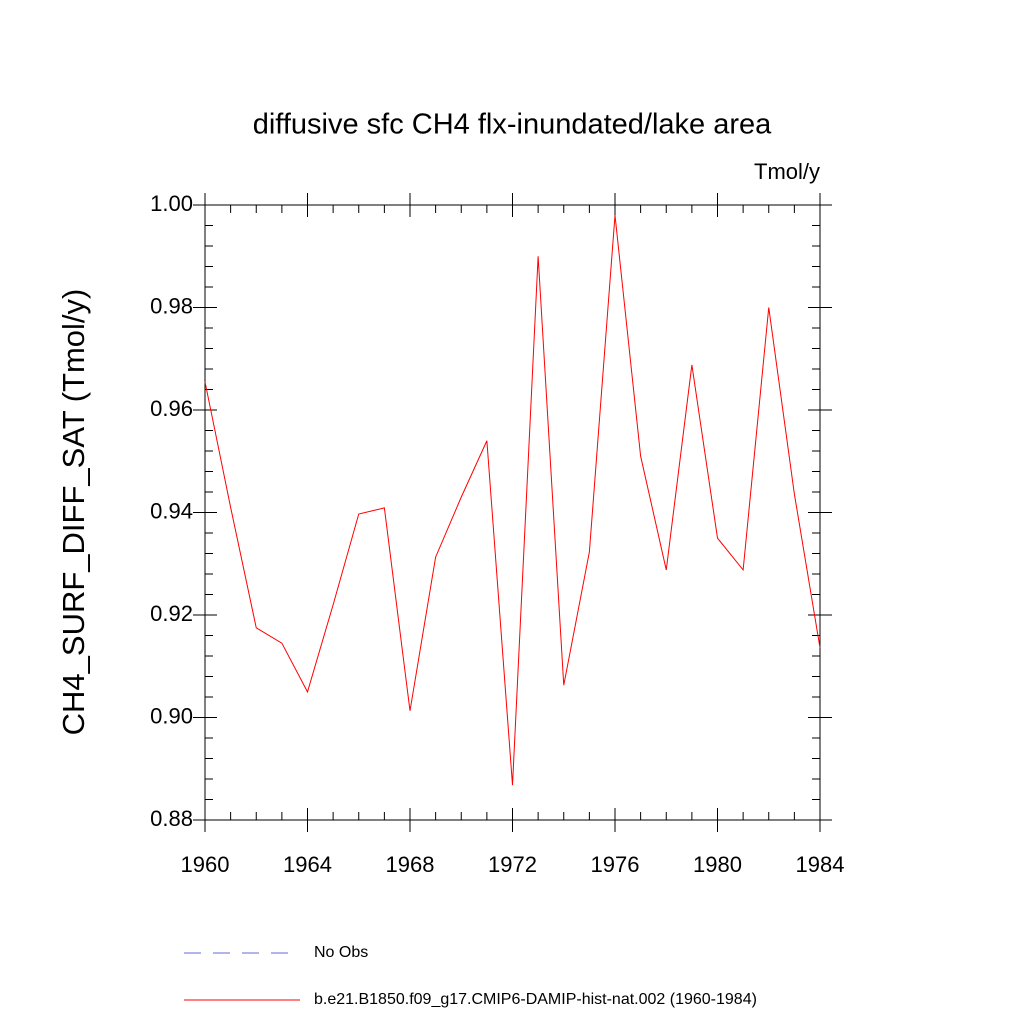 This screenshot has height=1024, width=1024. I want to click on x-tick-label: 1972, so click(512, 864).